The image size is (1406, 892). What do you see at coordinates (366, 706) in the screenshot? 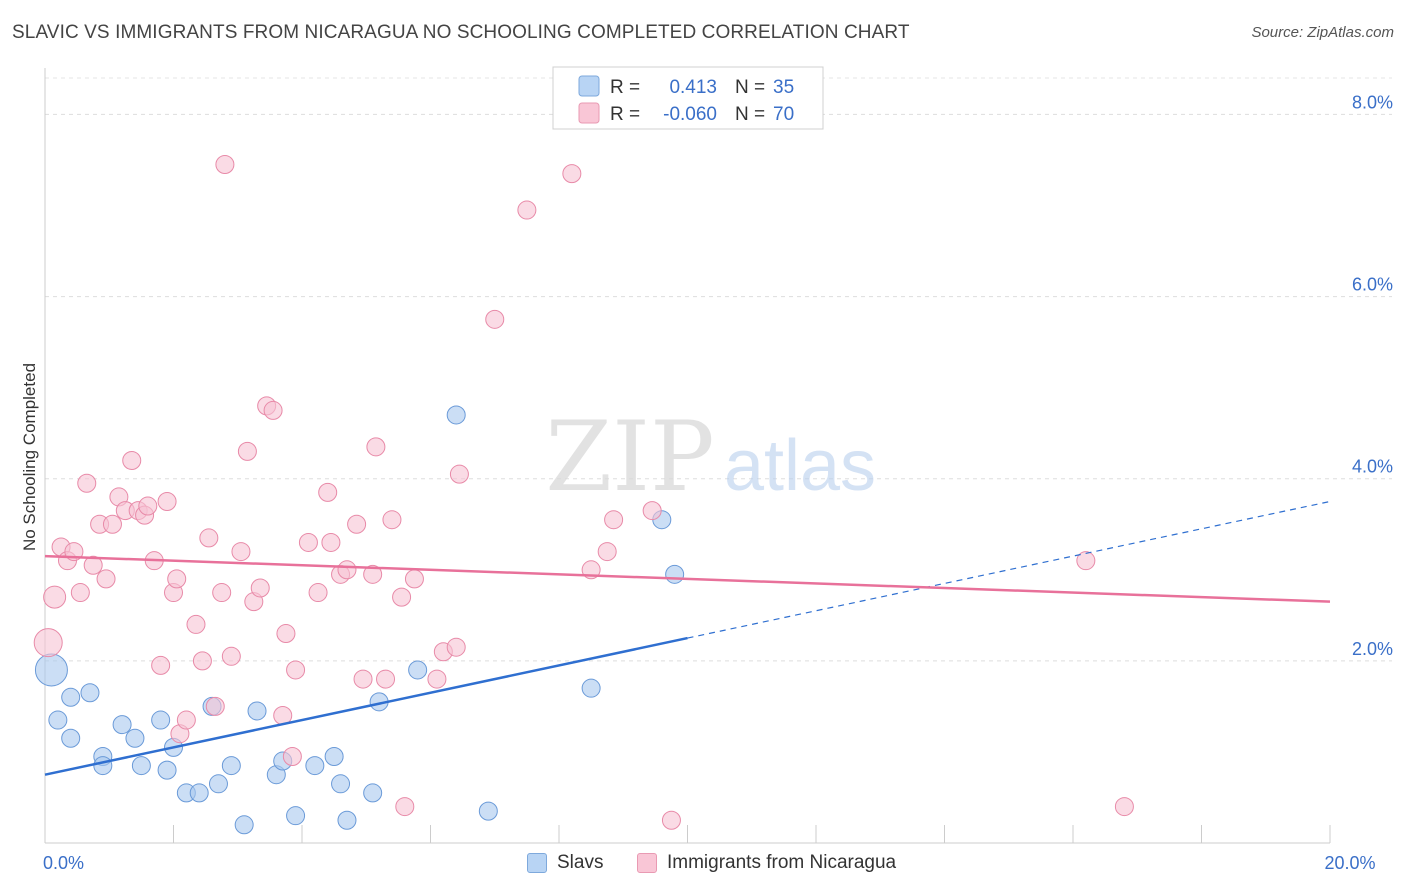
I see `trend-line-slavs` at bounding box center [366, 706].